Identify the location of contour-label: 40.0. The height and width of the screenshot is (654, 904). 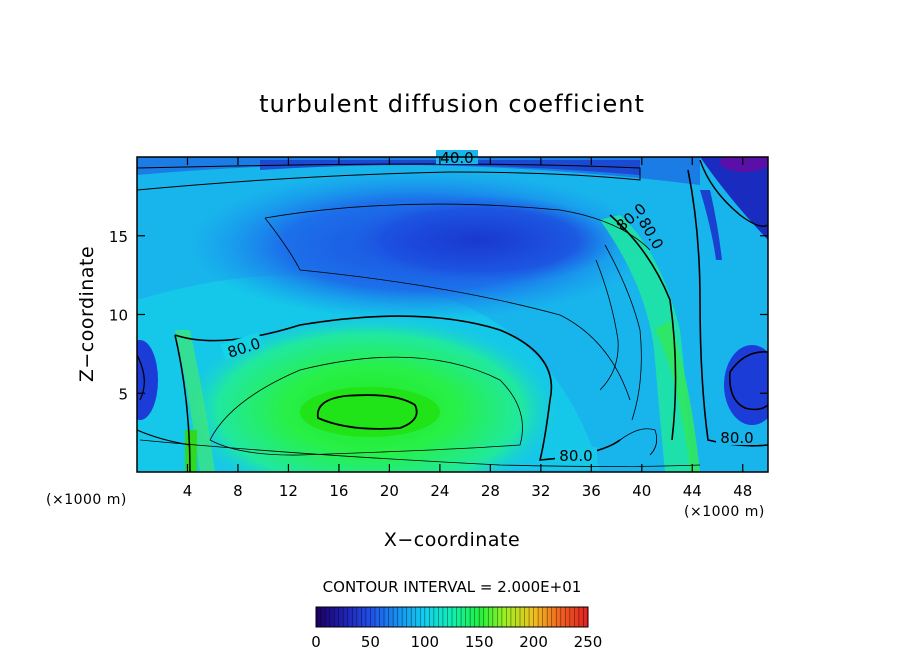
(456, 158).